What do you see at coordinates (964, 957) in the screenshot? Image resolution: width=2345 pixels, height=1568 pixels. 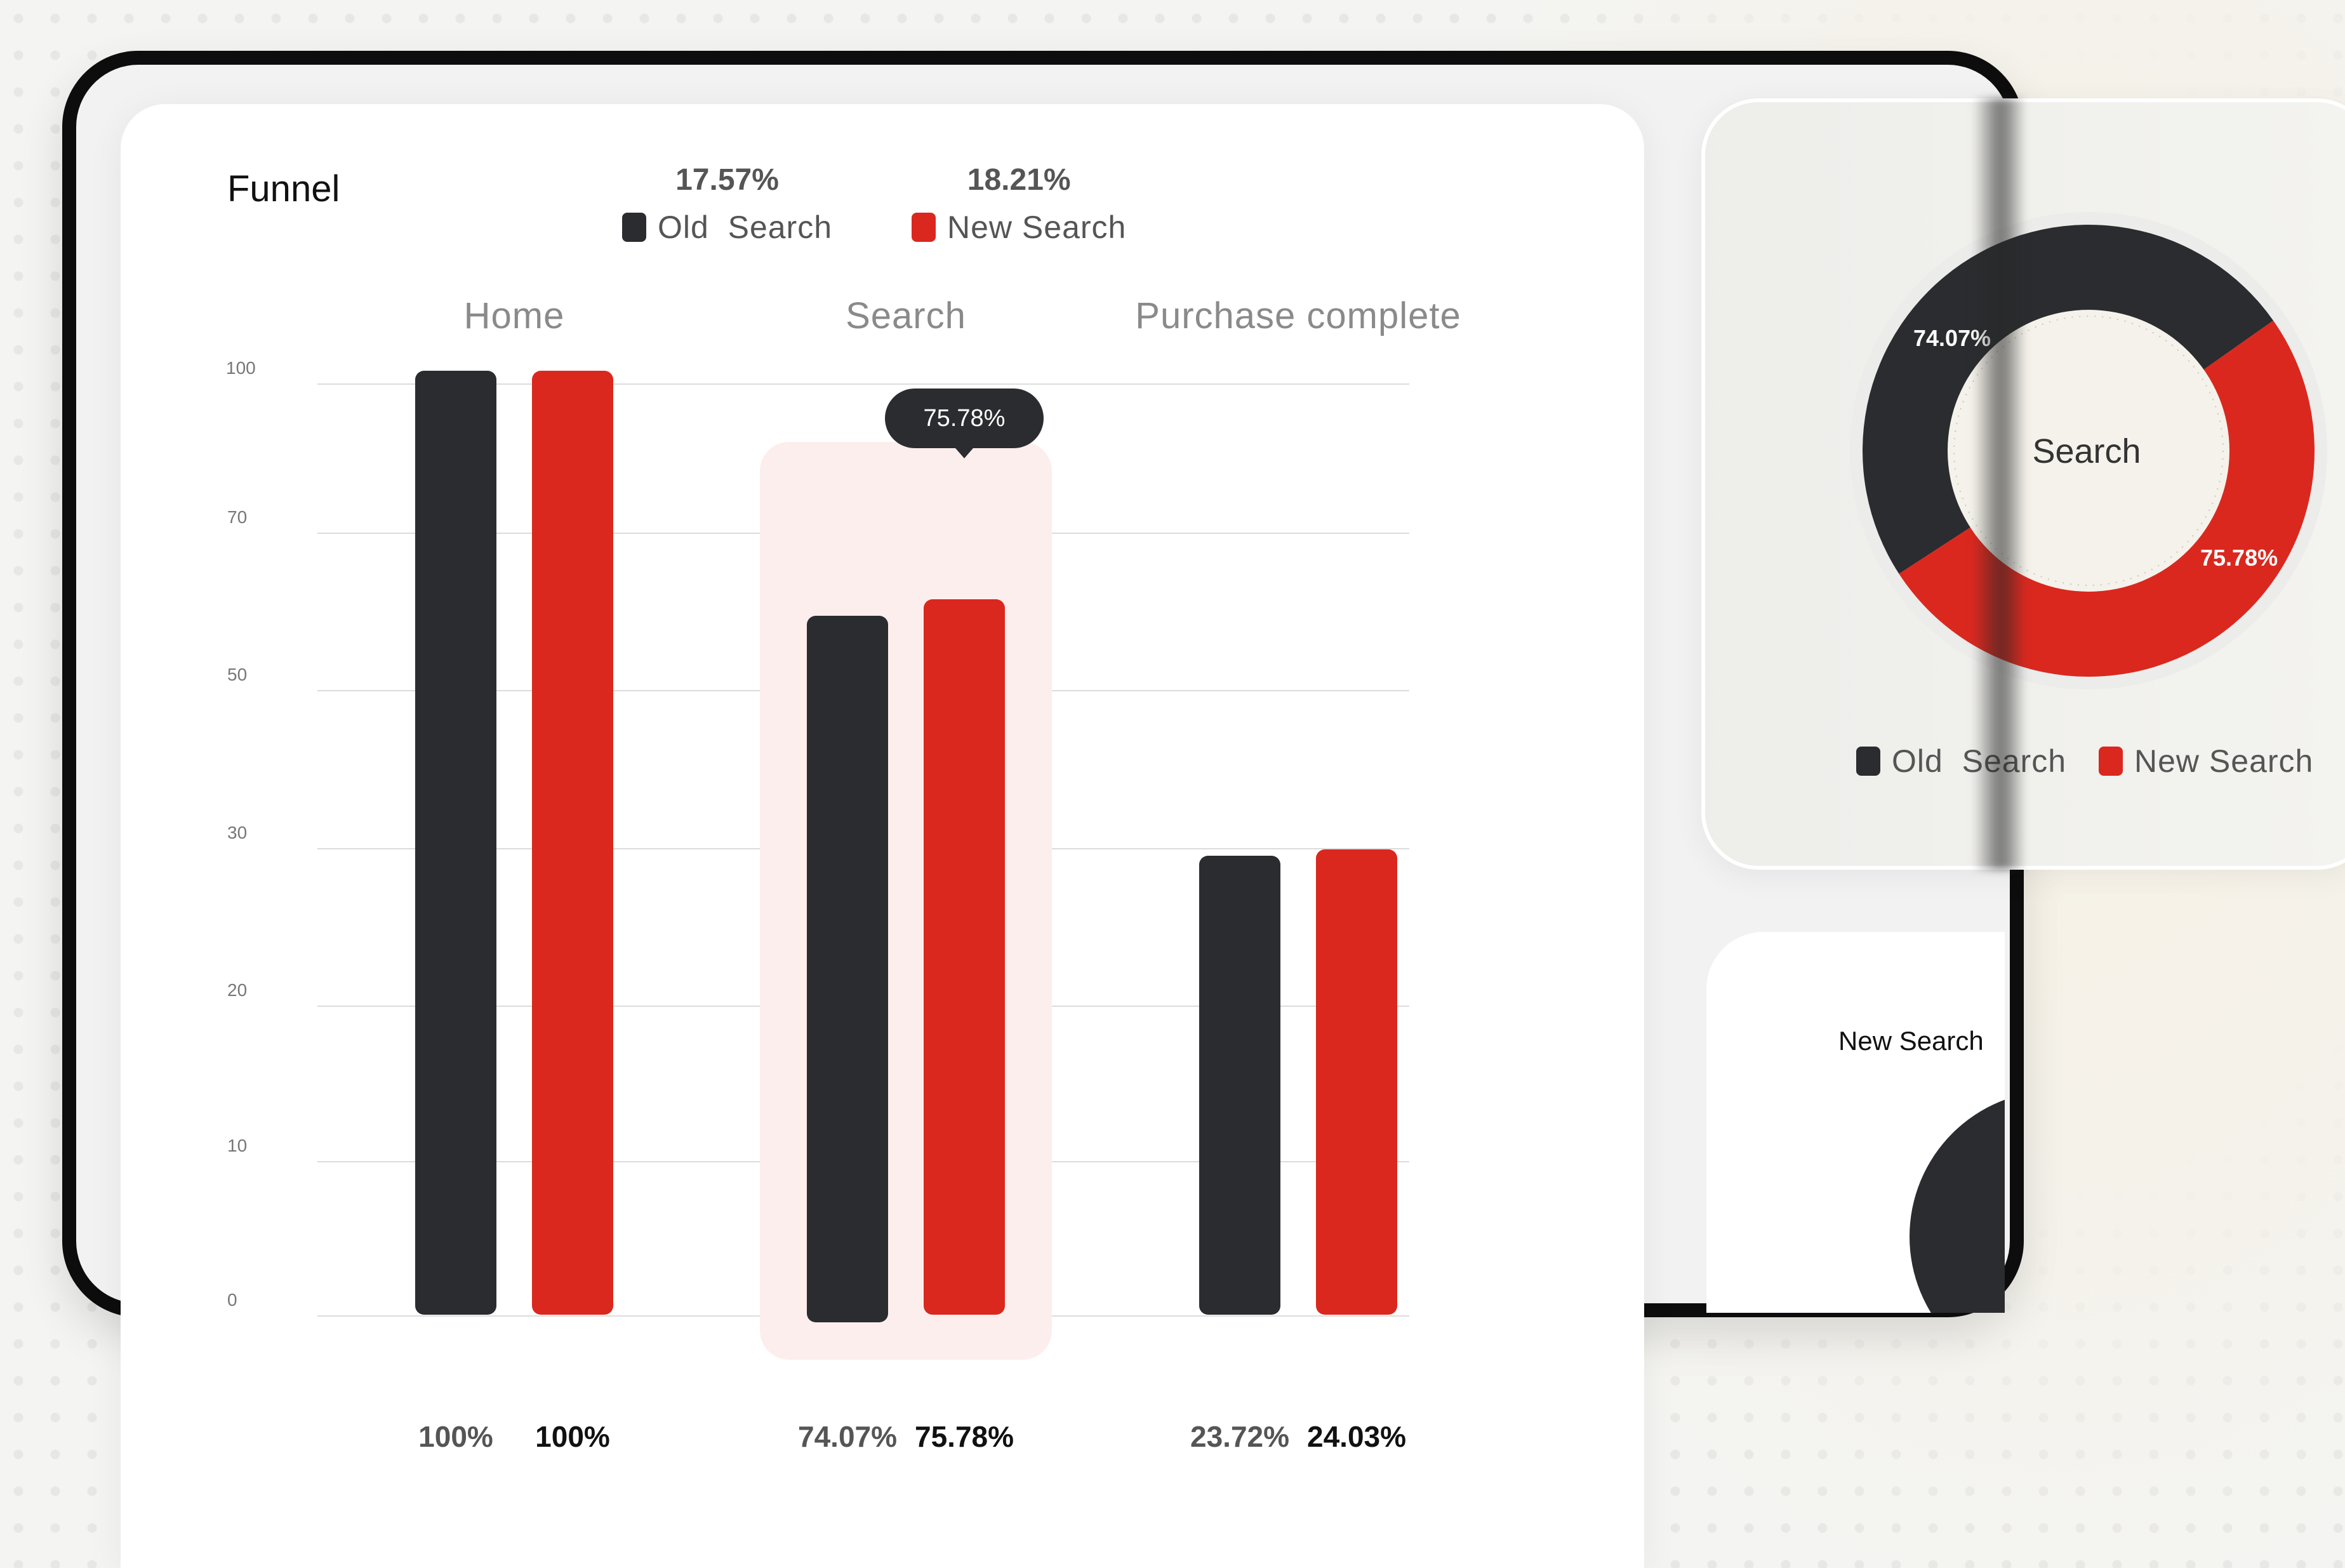 I see `bar-new-search-search` at bounding box center [964, 957].